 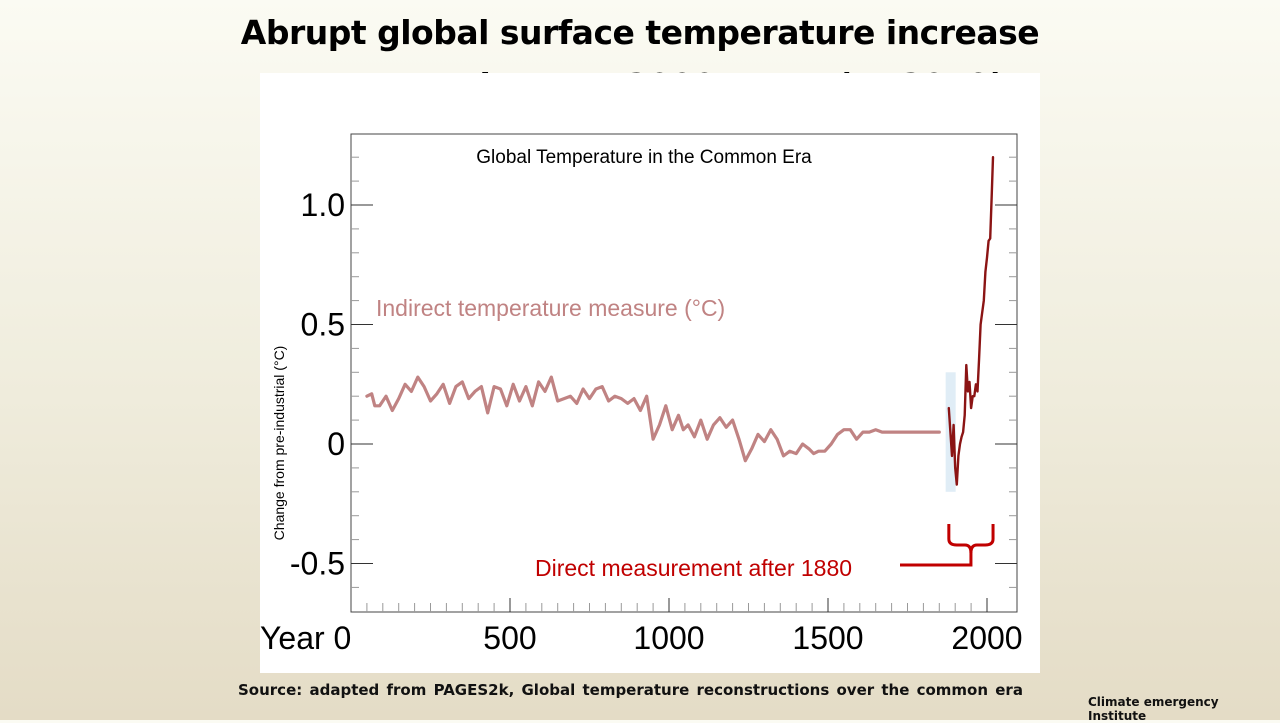 What do you see at coordinates (971, 539) in the screenshot?
I see `direct-bracket` at bounding box center [971, 539].